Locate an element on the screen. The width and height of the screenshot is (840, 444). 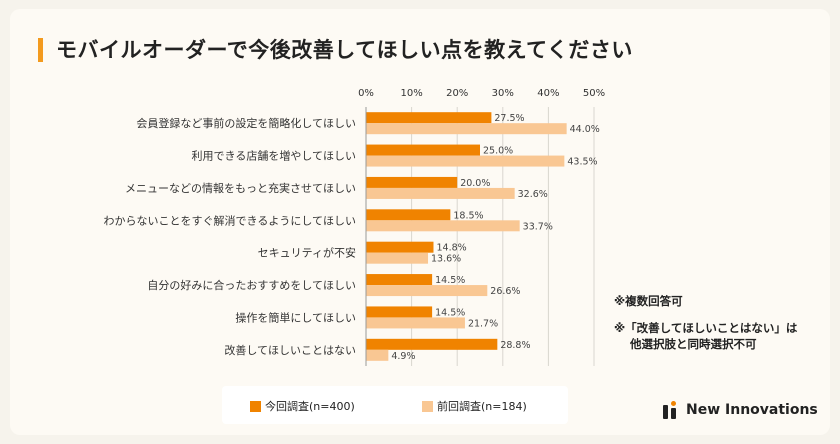
legend-label-previous: 前回調査(n=184) is located at coordinates (482, 406).